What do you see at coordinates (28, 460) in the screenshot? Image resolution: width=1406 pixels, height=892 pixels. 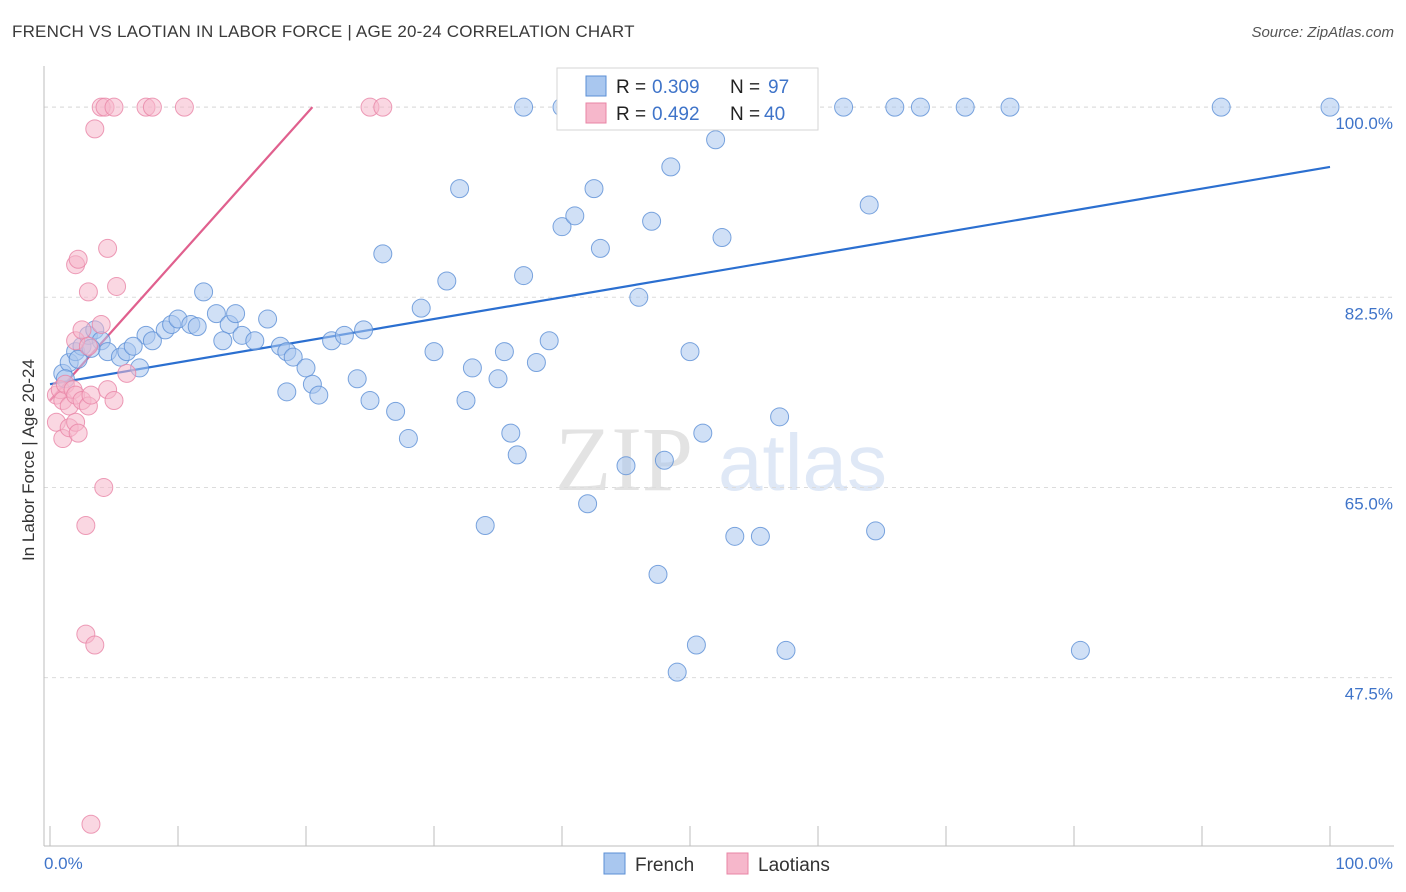 I see `y-axis-label: In Labor Force | Age 20-24` at bounding box center [28, 460].